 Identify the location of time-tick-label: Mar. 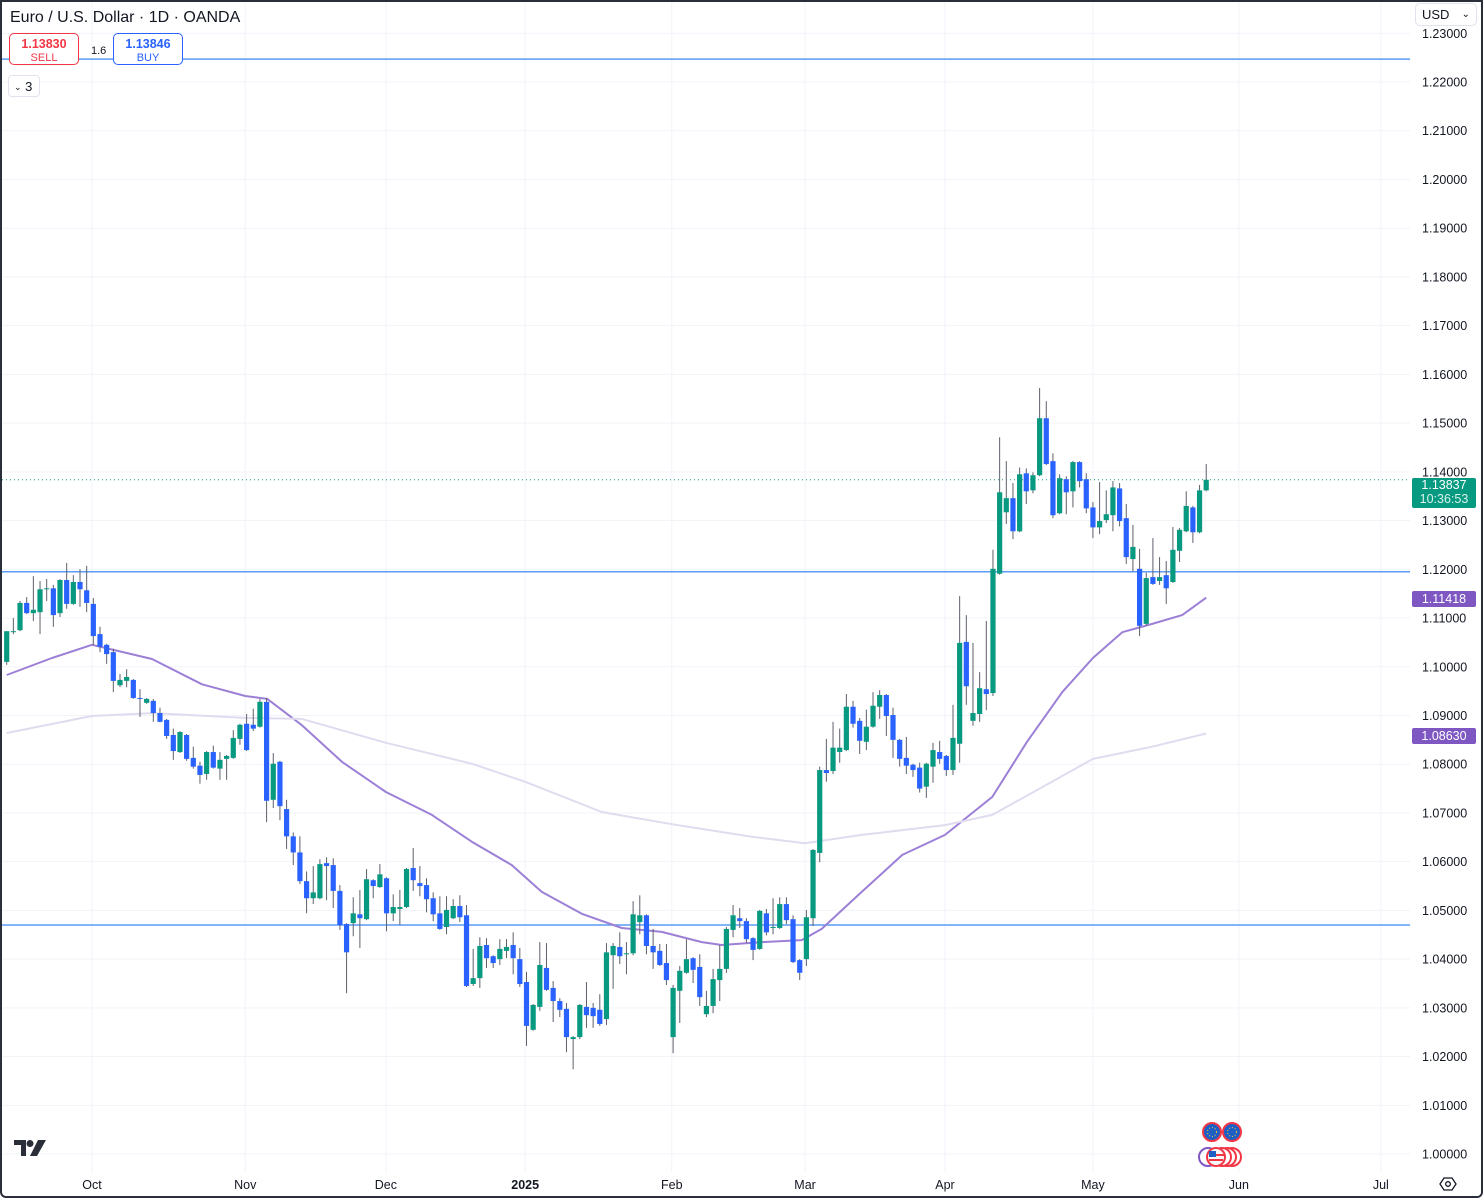
(805, 1185).